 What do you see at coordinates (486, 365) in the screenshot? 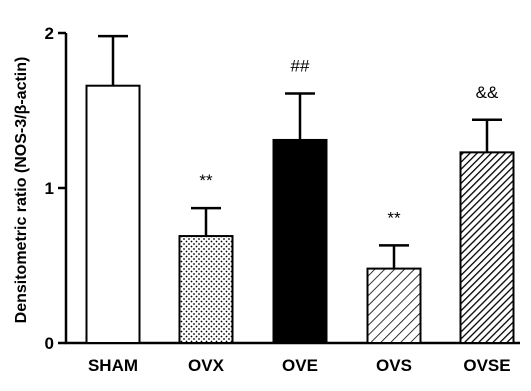
I see `x-tick-label-ovse: OVSE` at bounding box center [486, 365].